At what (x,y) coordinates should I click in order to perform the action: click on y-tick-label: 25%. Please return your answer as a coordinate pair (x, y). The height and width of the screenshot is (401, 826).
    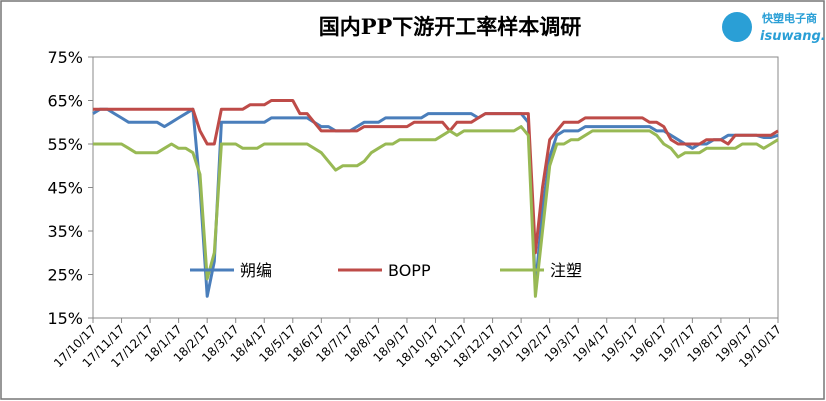
    Looking at the image, I should click on (65, 275).